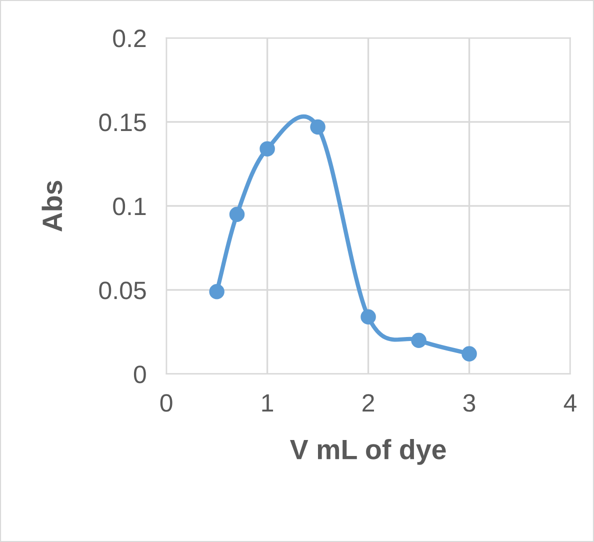 The height and width of the screenshot is (542, 594). What do you see at coordinates (368, 403) in the screenshot?
I see `x-tick-label: 2` at bounding box center [368, 403].